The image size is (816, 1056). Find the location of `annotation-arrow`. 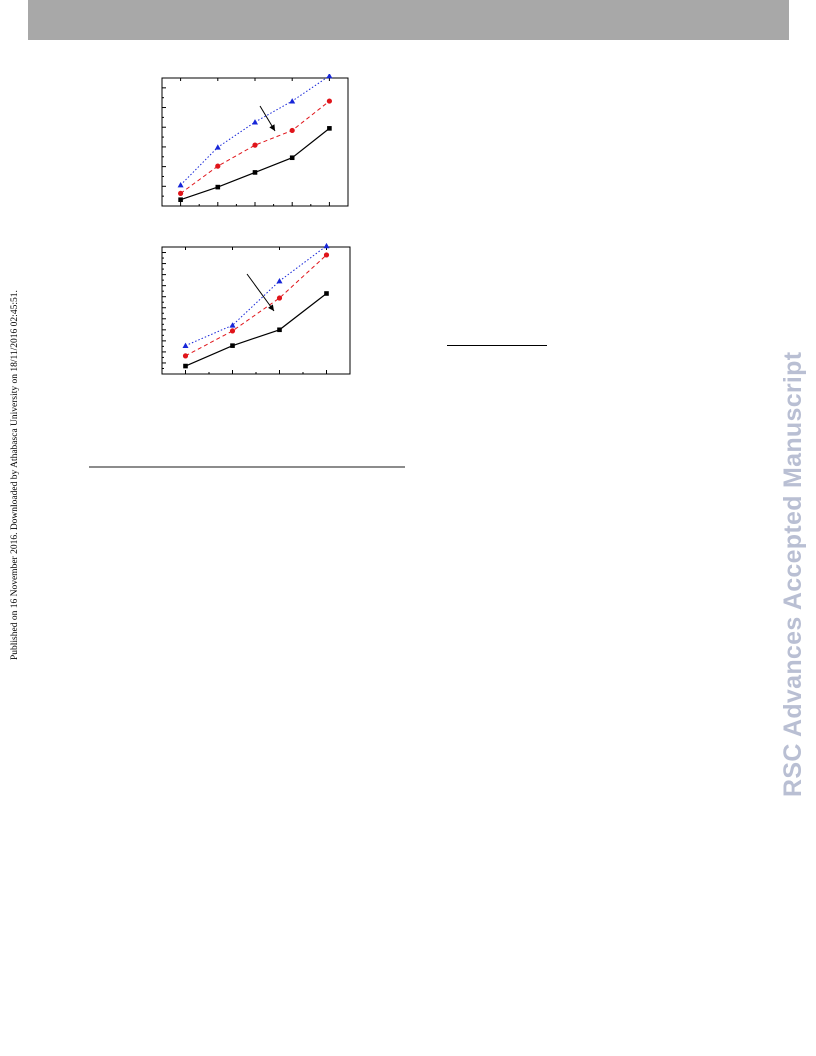

annotation-arrow is located at coordinates (260, 292).